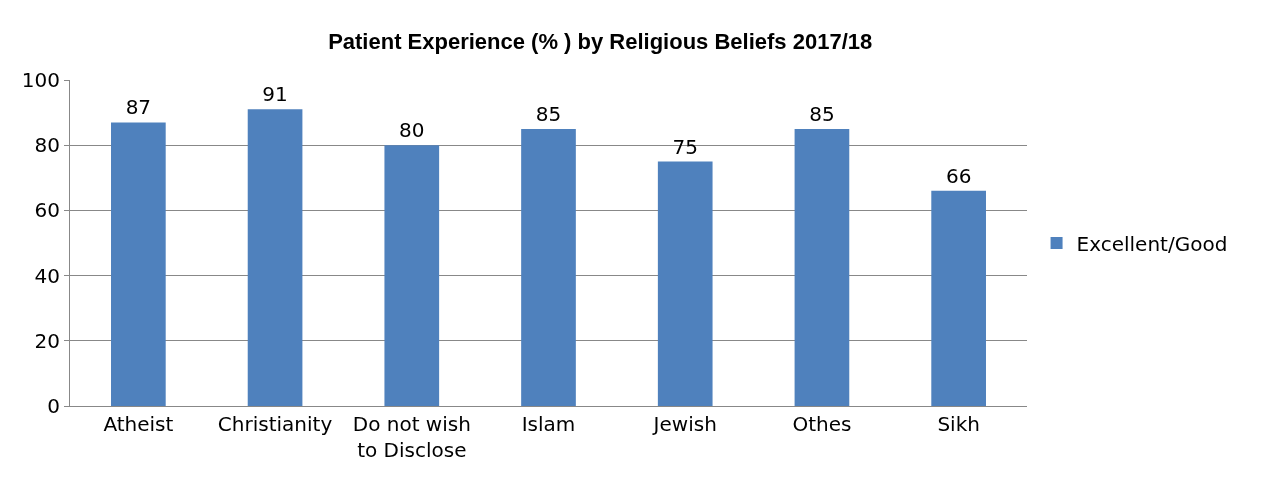 This screenshot has height=486, width=1277. I want to click on x-tick-label: Othes, so click(822, 424).